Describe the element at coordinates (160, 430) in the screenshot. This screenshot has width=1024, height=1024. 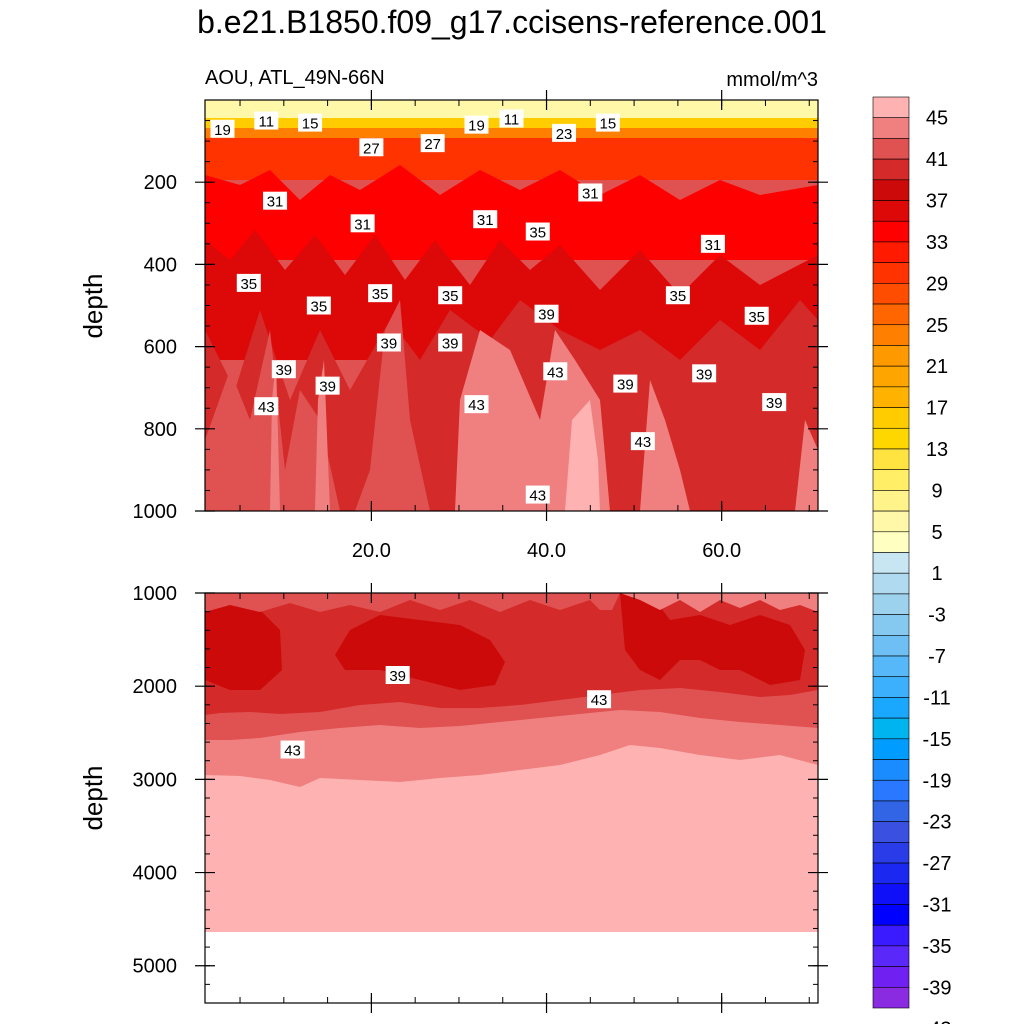
I see `upper-y-tick-label: 800` at that location.